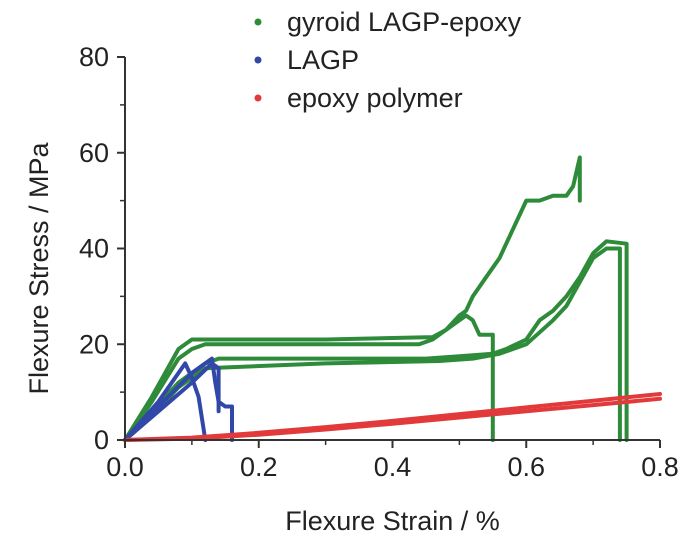  I want to click on x-ticks: 0.0 0.2 0.4 0.6 0.8, so click(392, 461).